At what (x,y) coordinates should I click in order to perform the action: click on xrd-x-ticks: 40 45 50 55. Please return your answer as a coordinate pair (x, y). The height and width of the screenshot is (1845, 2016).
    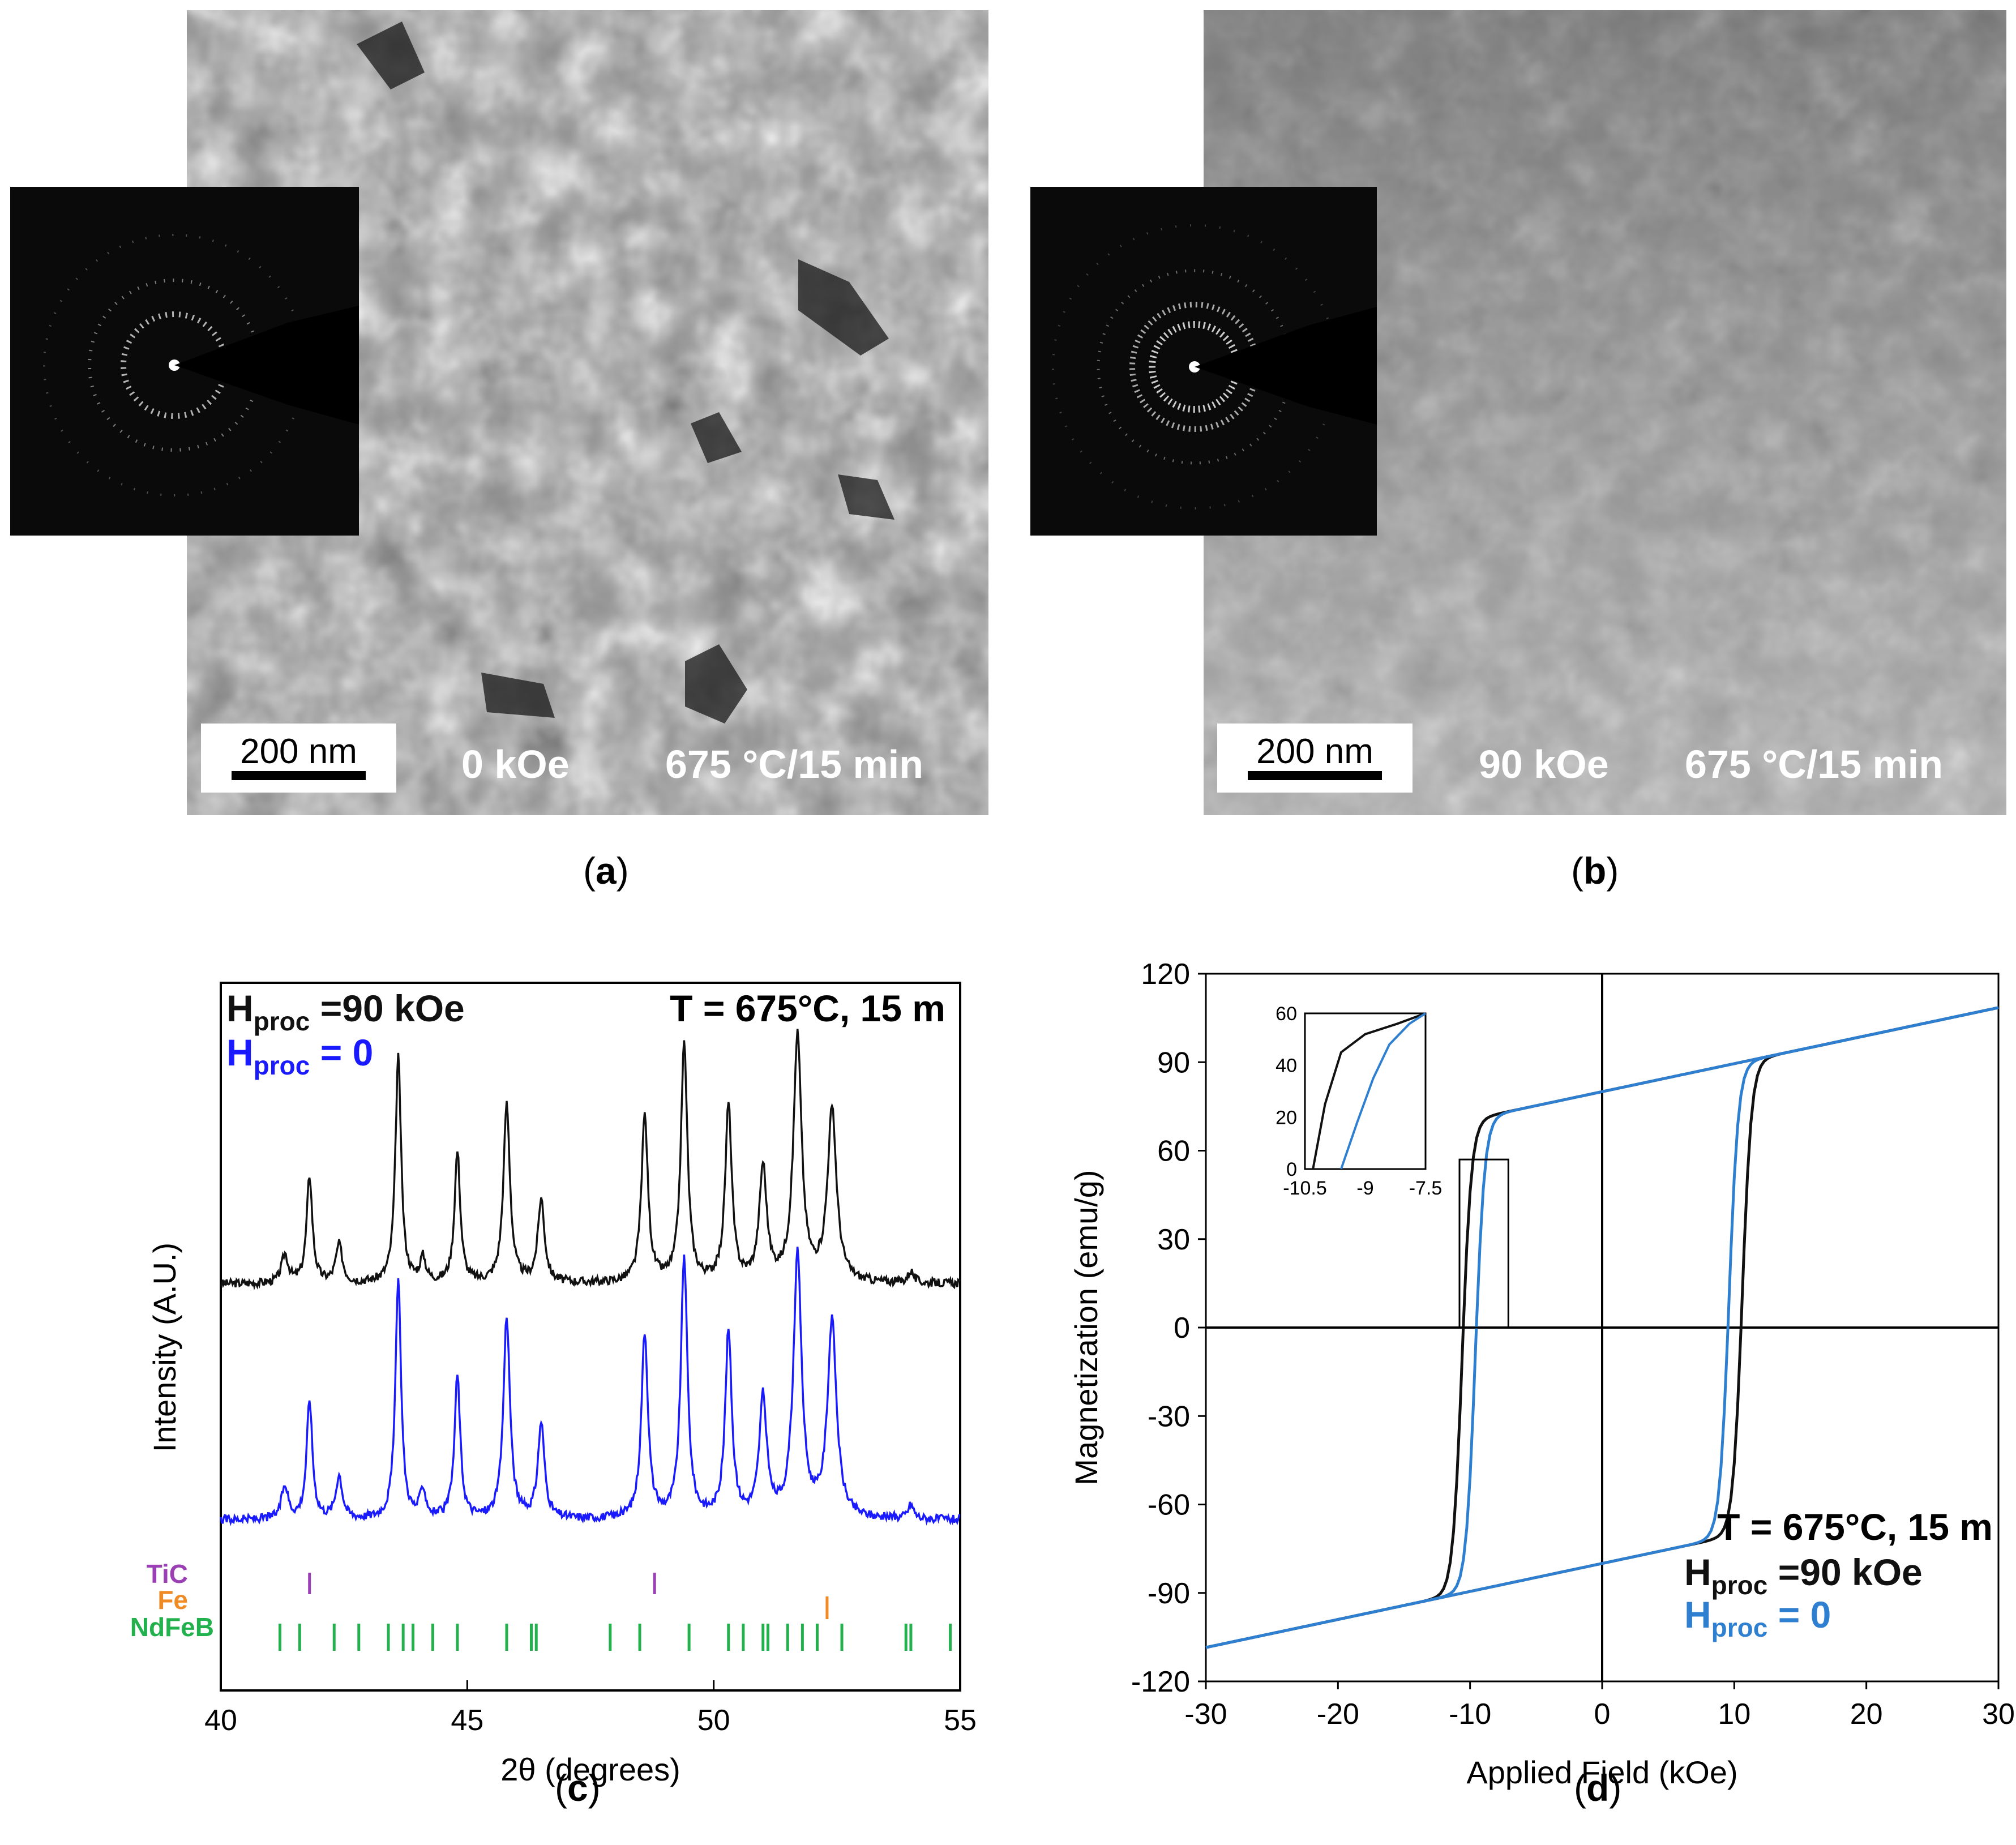
    Looking at the image, I should click on (590, 1709).